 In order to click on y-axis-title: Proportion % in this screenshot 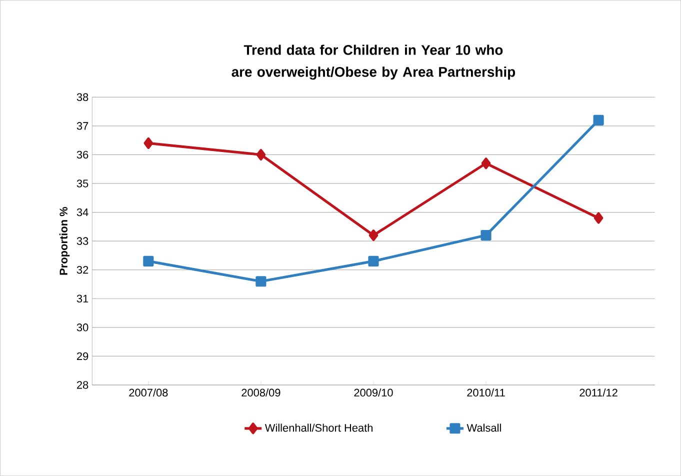, I will do `click(64, 240)`.